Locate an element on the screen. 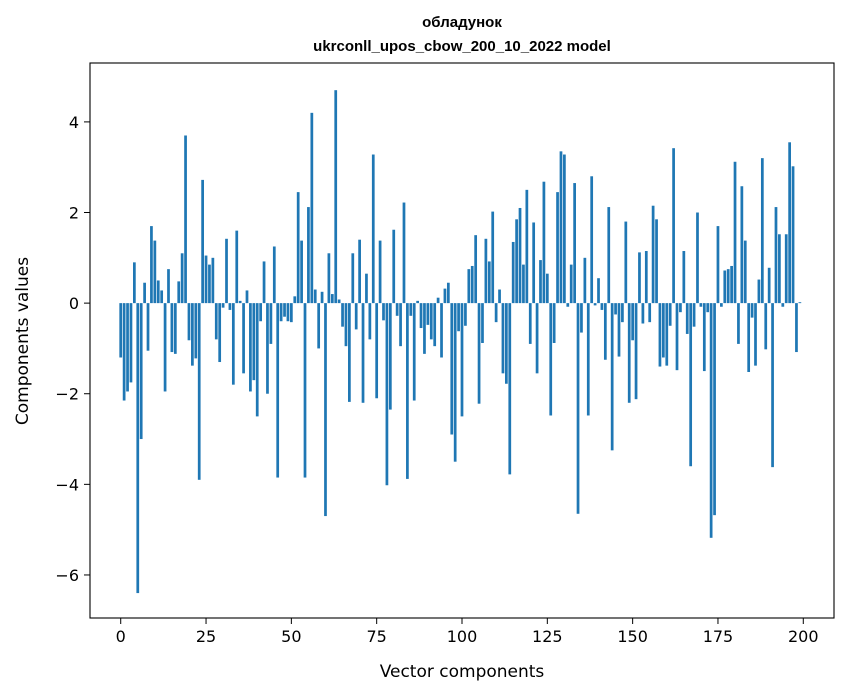  chart-subtitle: ukrconll_upos_cbow_200_10_2022 model is located at coordinates (462, 46).